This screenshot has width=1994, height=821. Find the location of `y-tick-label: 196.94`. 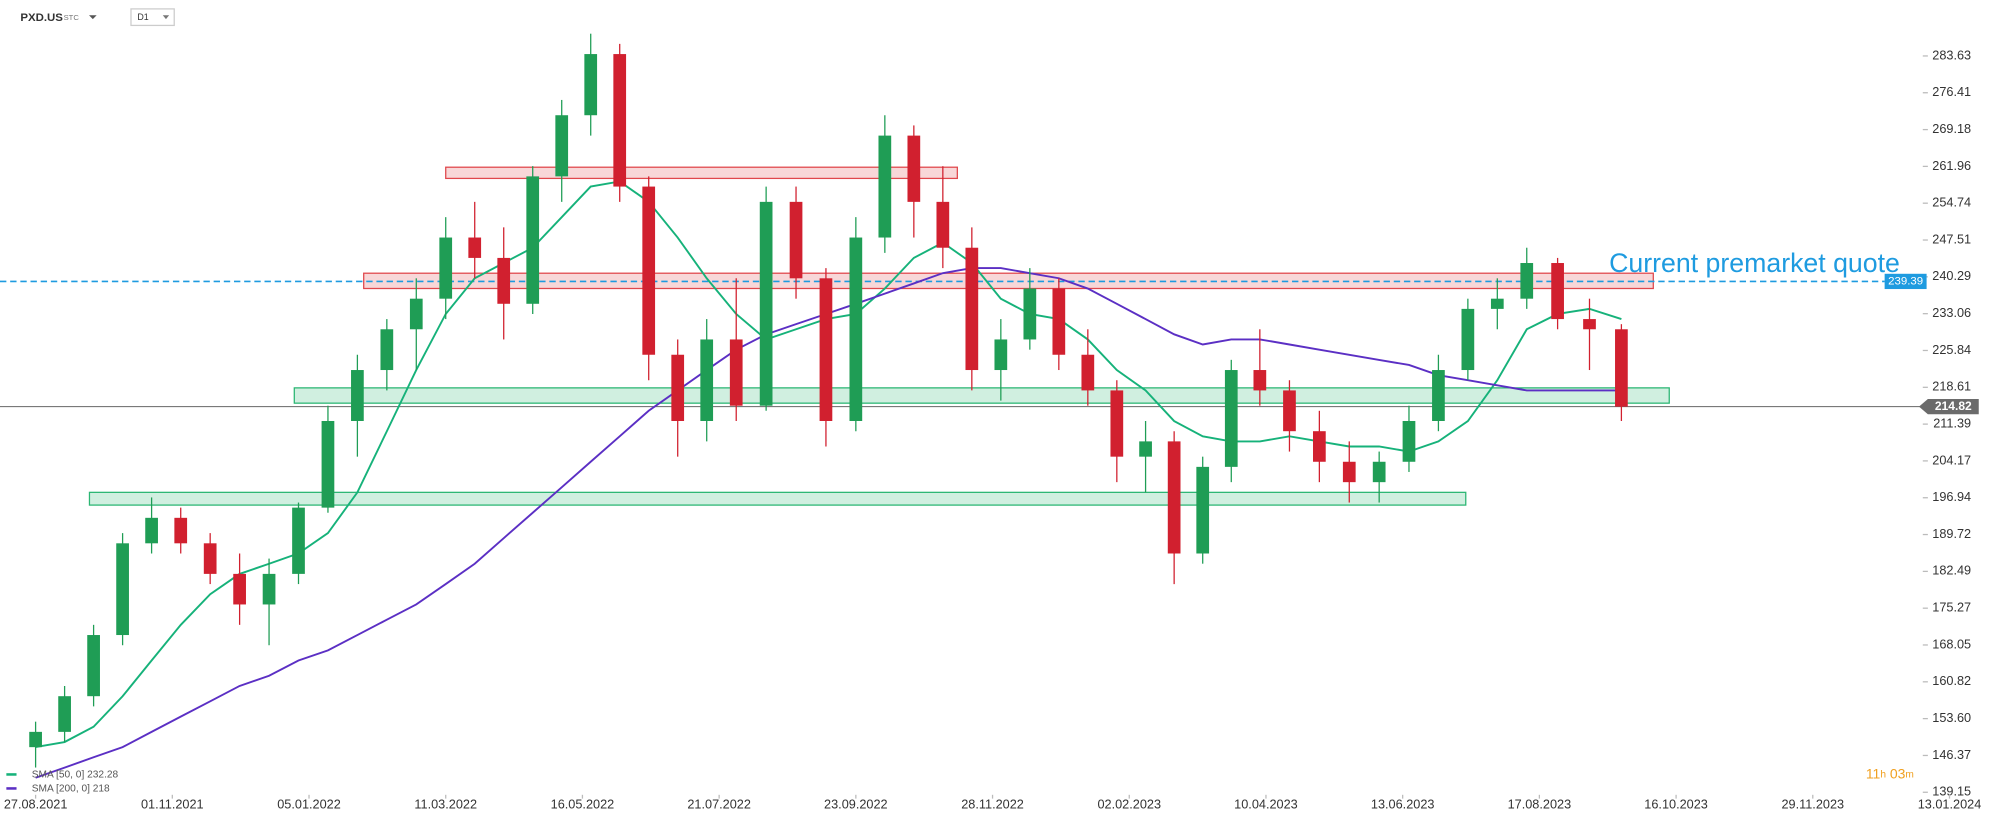

y-tick-label: 196.94 is located at coordinates (1951, 496).